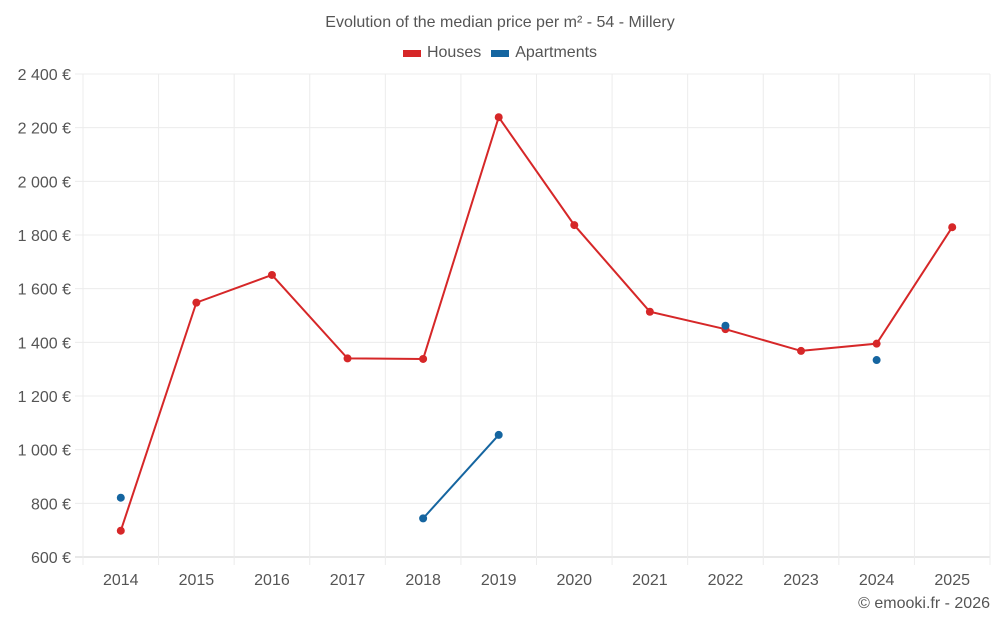  I want to click on x-tick-label: 2014, so click(121, 580).